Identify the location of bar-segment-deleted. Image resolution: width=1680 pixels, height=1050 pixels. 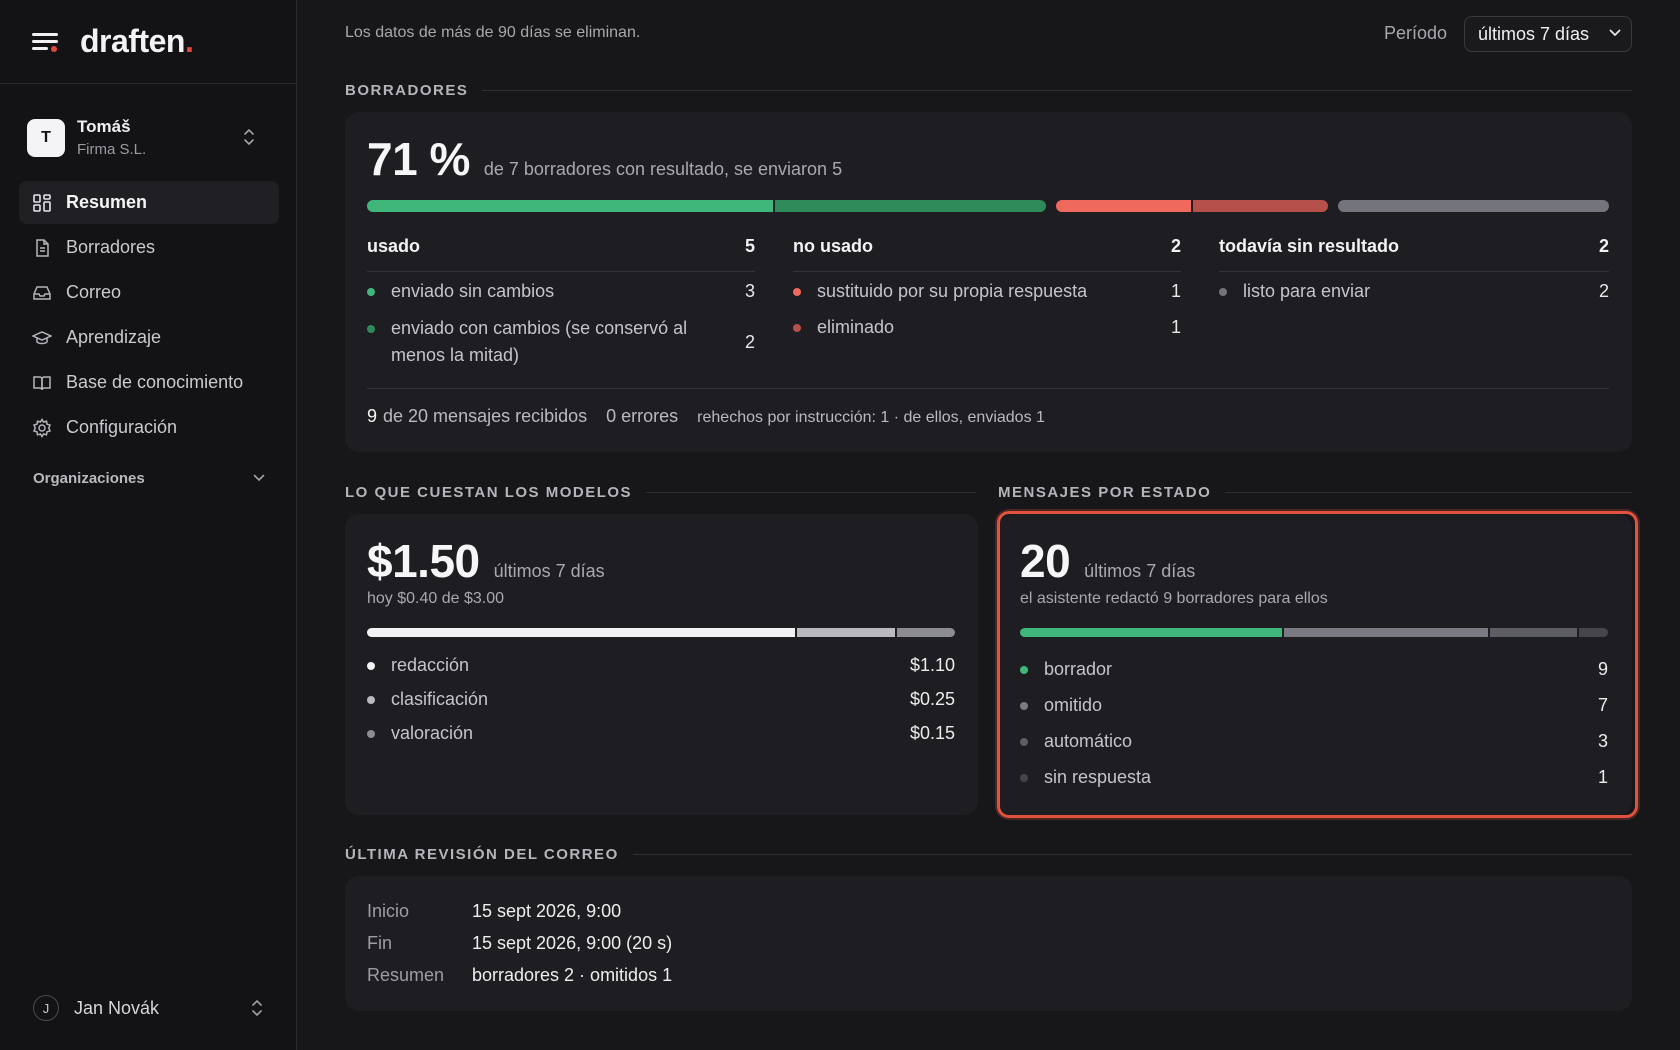
(1261, 206).